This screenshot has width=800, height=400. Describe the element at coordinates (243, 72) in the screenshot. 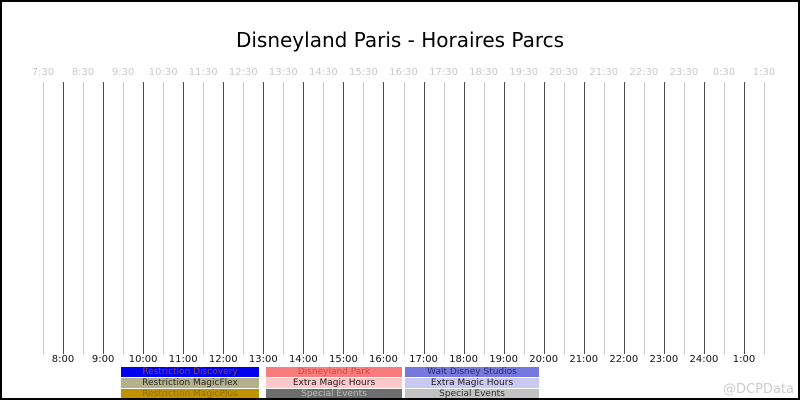

I see `x-tick-top: 12:30` at that location.